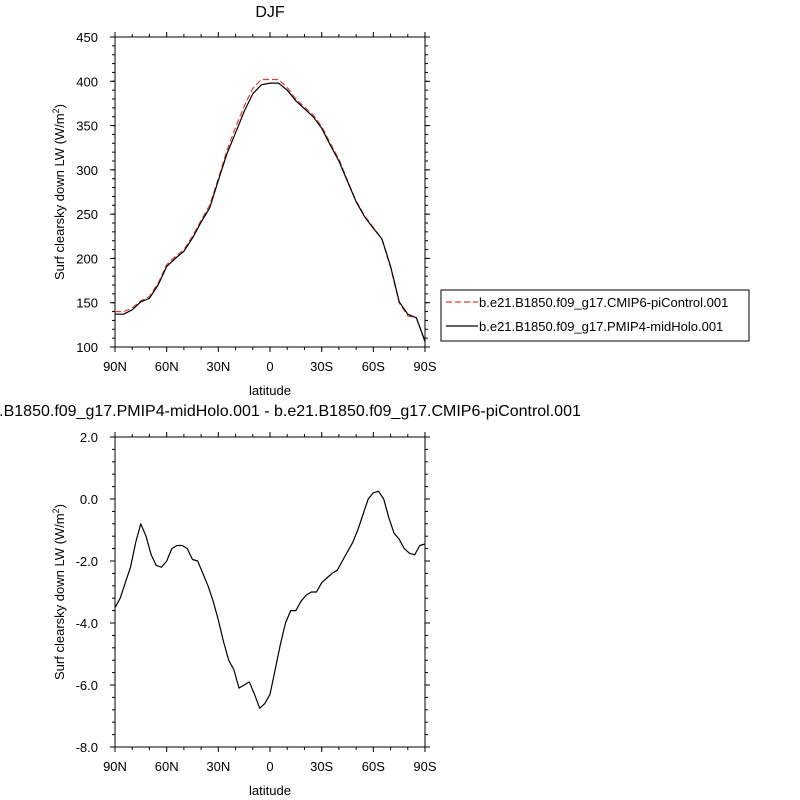 This screenshot has width=800, height=800. I want to click on bottom-y-label-sup: 2, so click(56, 510).